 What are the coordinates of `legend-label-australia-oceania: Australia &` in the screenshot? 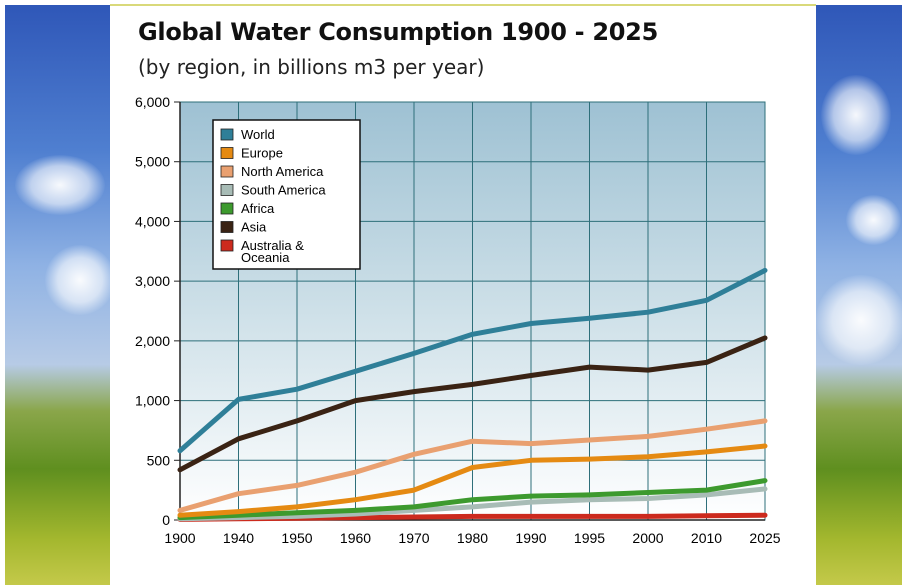 It's located at (272, 245).